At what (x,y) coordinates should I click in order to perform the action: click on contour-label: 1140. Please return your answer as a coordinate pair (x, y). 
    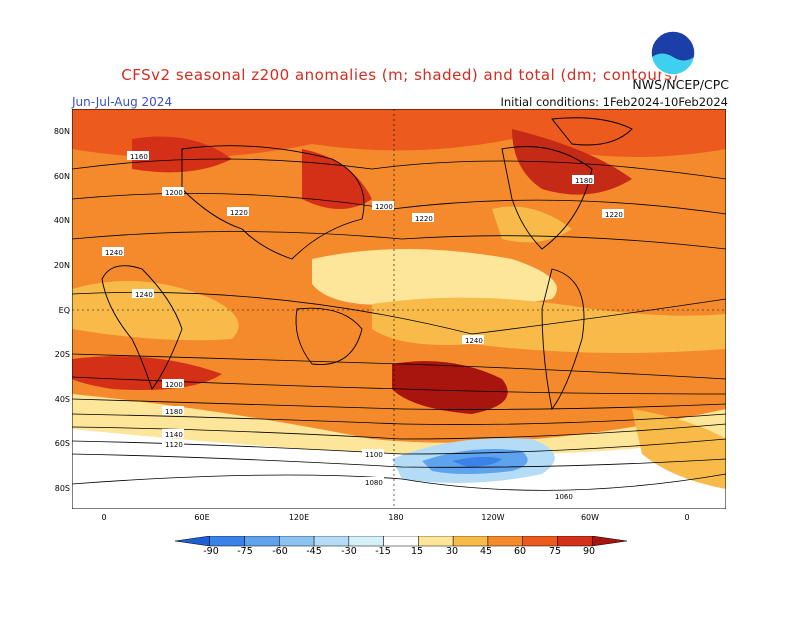
    Looking at the image, I should click on (174, 435).